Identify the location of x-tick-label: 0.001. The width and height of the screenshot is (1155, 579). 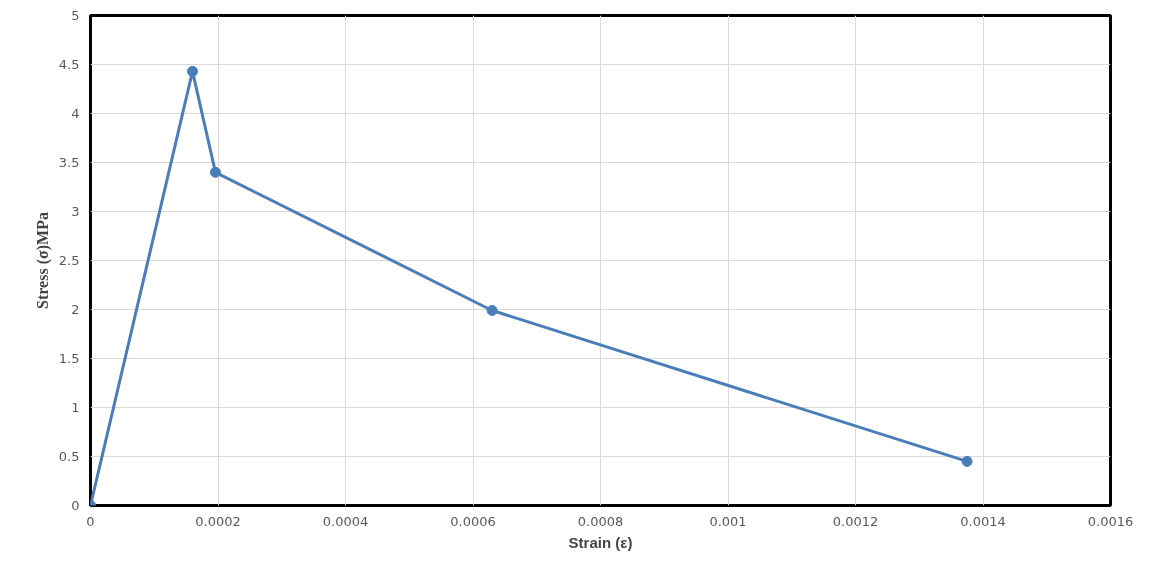
(728, 521).